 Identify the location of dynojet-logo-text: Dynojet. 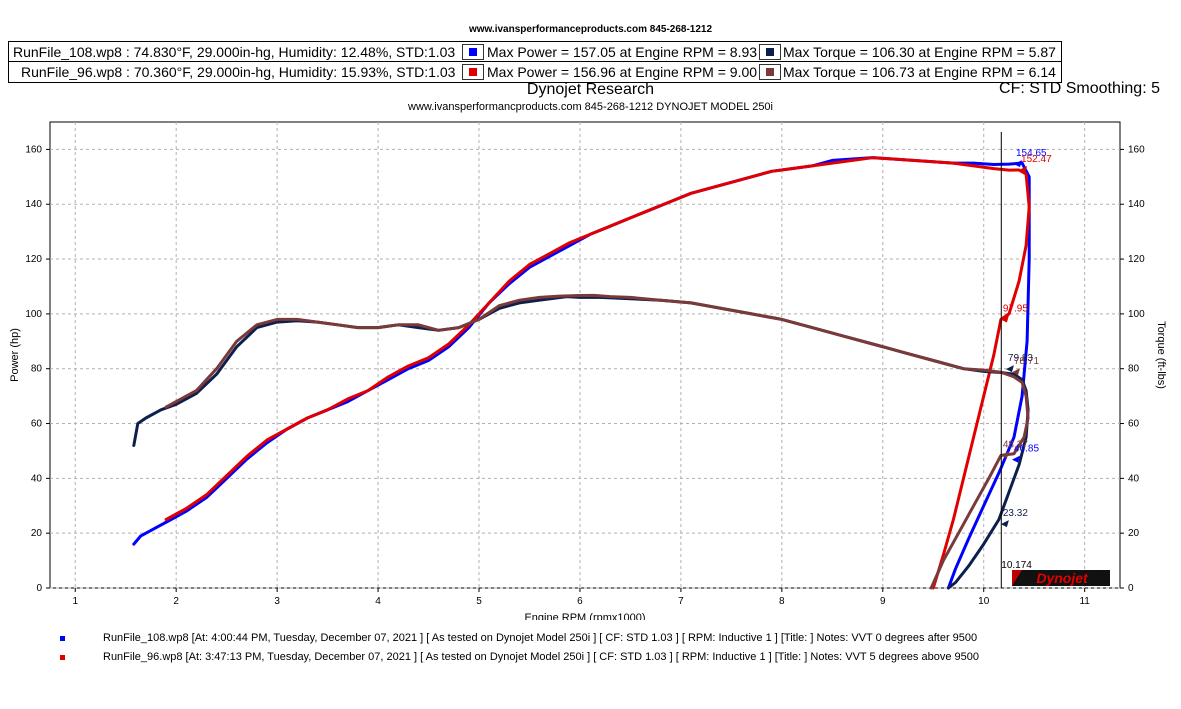
(1062, 578).